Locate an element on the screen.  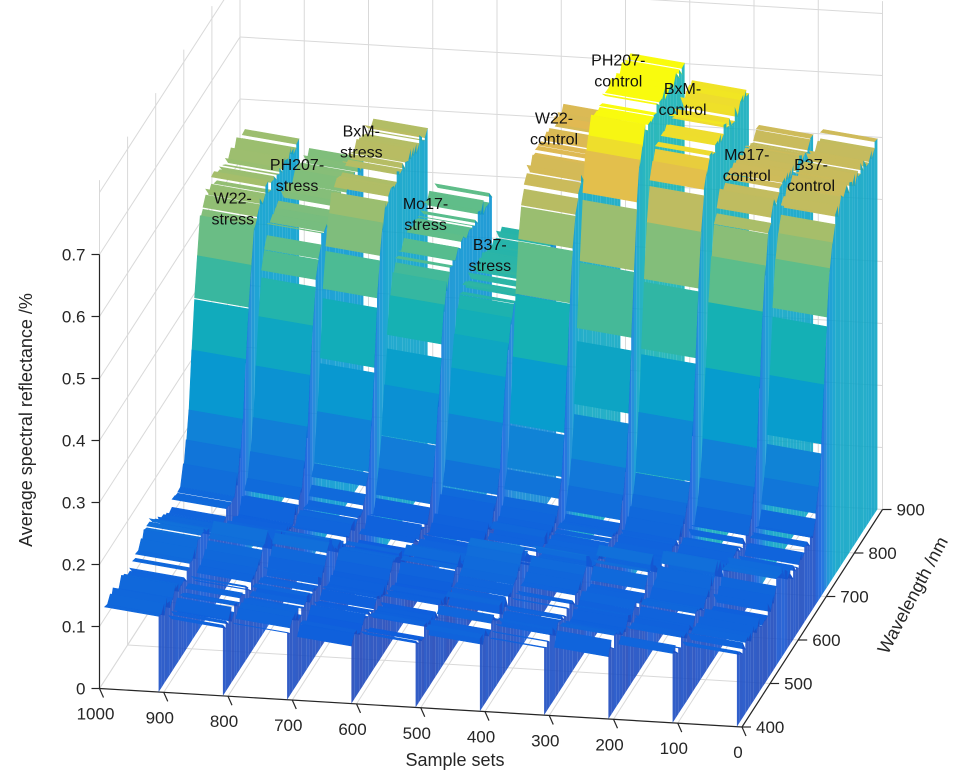
group-label: PH207- stress is located at coordinates (297, 176).